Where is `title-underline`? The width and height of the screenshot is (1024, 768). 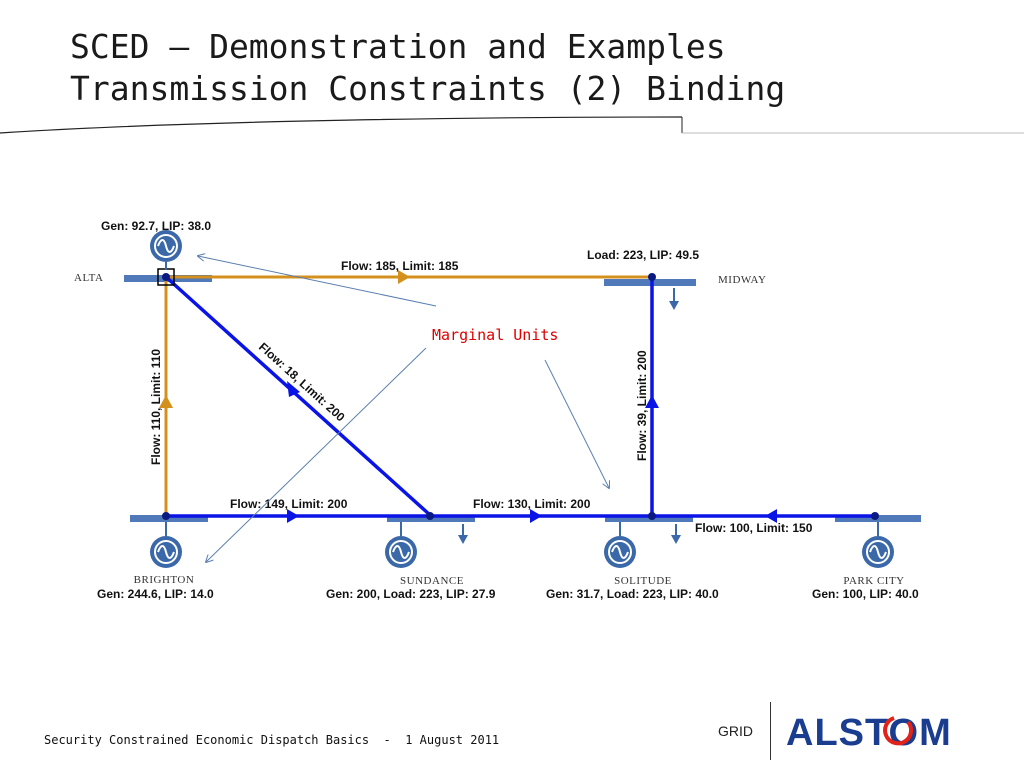
title-underline is located at coordinates (341, 125).